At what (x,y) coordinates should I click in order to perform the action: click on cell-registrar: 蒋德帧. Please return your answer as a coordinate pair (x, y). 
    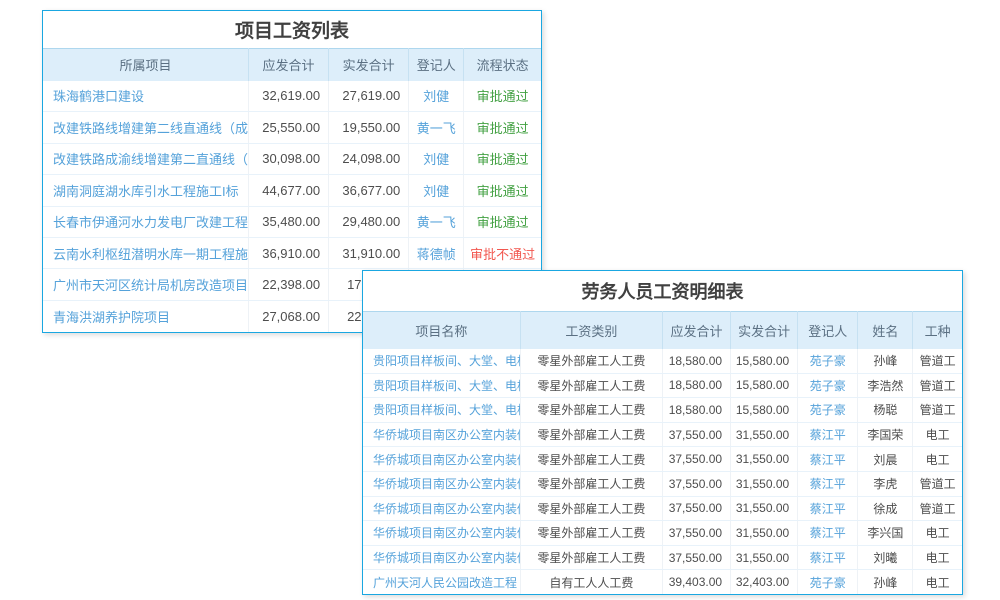
    Looking at the image, I should click on (436, 253).